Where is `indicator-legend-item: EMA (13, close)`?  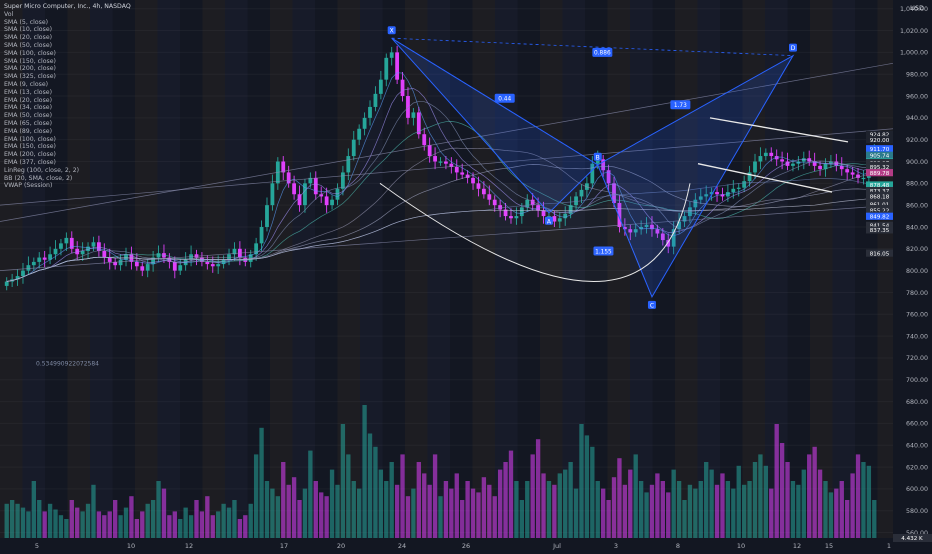 indicator-legend-item: EMA (13, close) is located at coordinates (28, 92).